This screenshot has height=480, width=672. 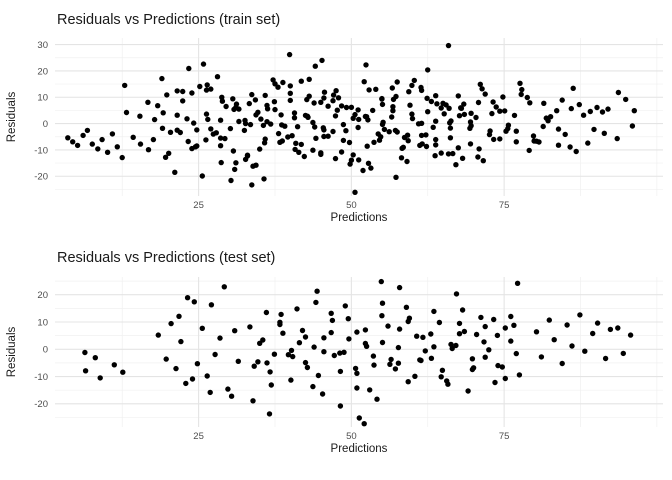 What do you see at coordinates (359, 449) in the screenshot?
I see `test-x-axis-label: Predictions` at bounding box center [359, 449].